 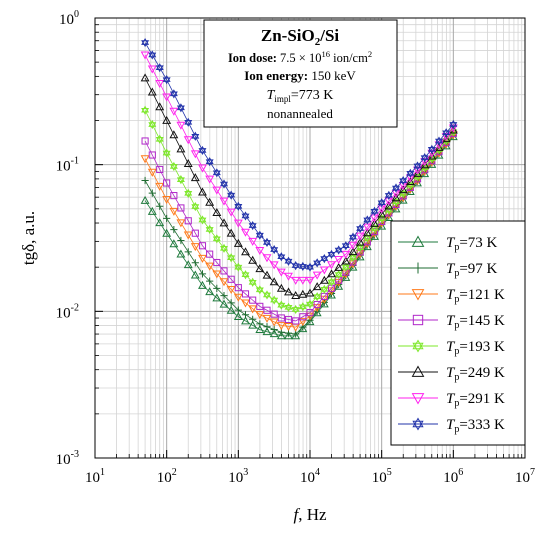 I want to click on legend-label: Tp=73 K, so click(x=472, y=244).